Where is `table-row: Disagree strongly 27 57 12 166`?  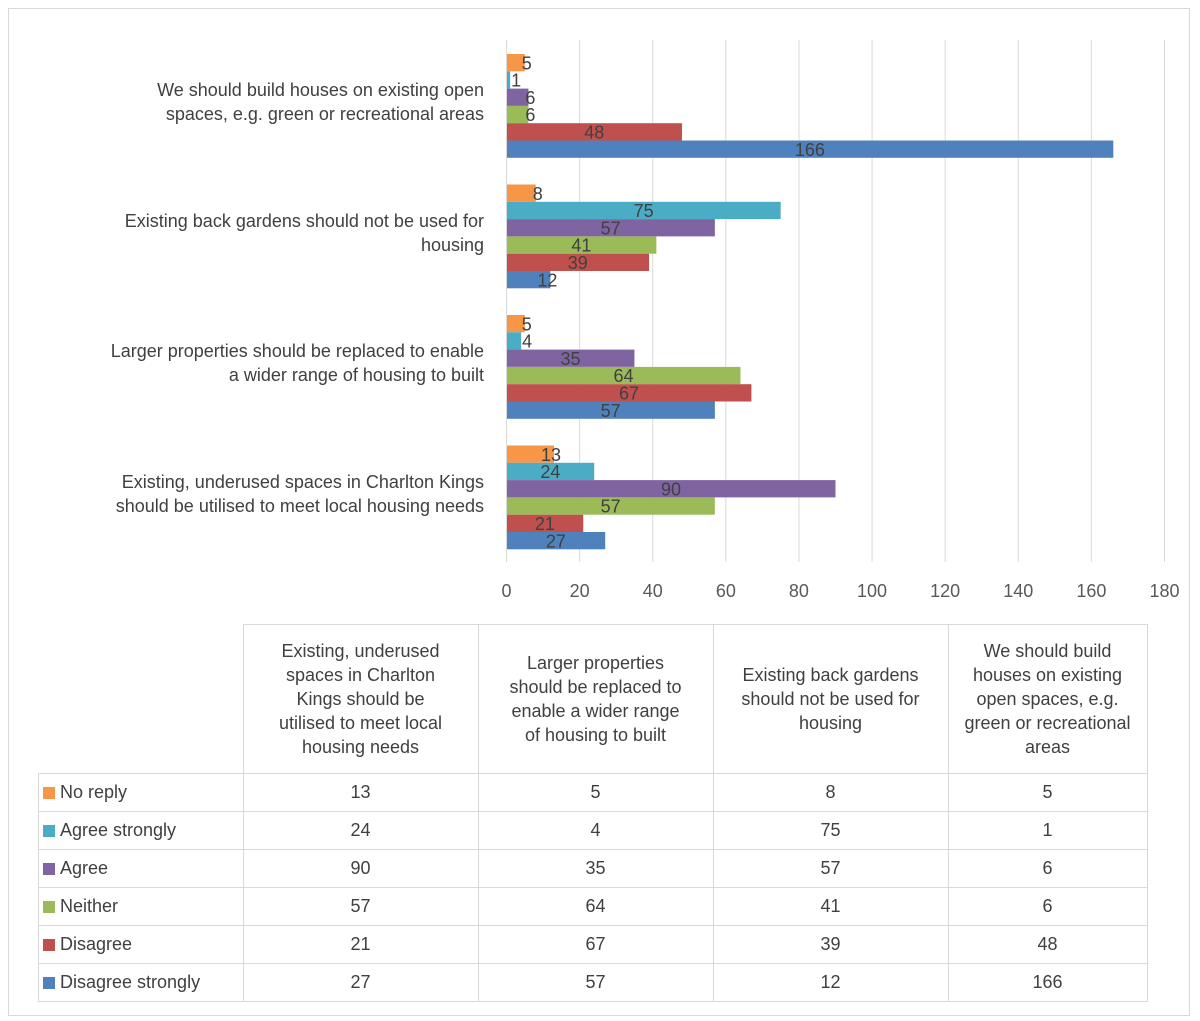
table-row: Disagree strongly 27 57 12 166 is located at coordinates (593, 982).